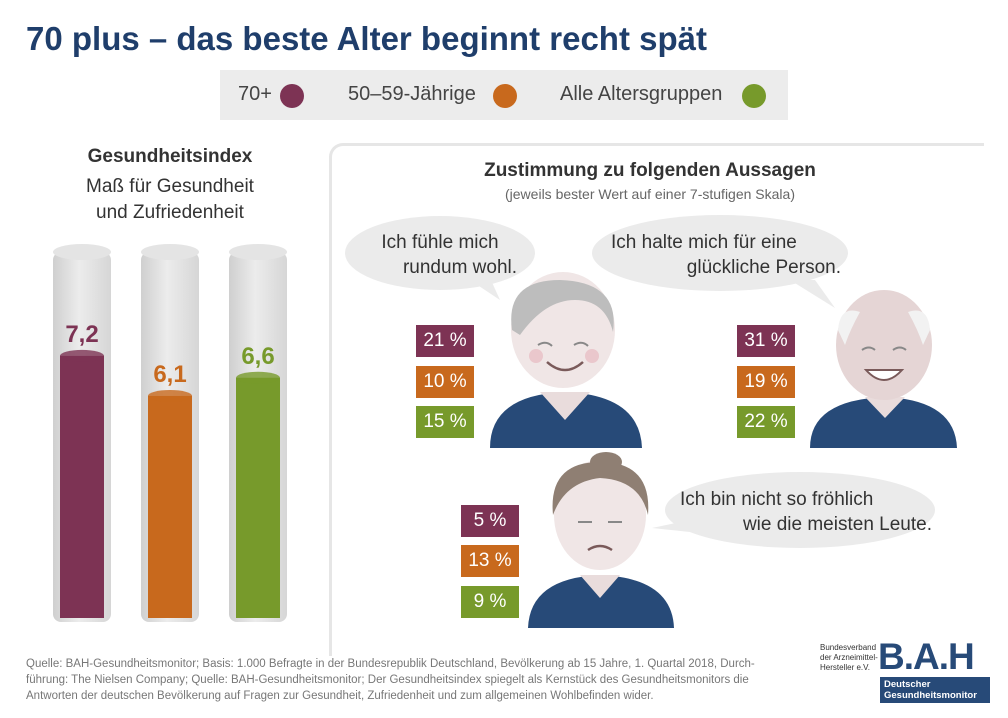 The height and width of the screenshot is (718, 1008). I want to click on logo-tag-line1: Deutscher, so click(907, 684).